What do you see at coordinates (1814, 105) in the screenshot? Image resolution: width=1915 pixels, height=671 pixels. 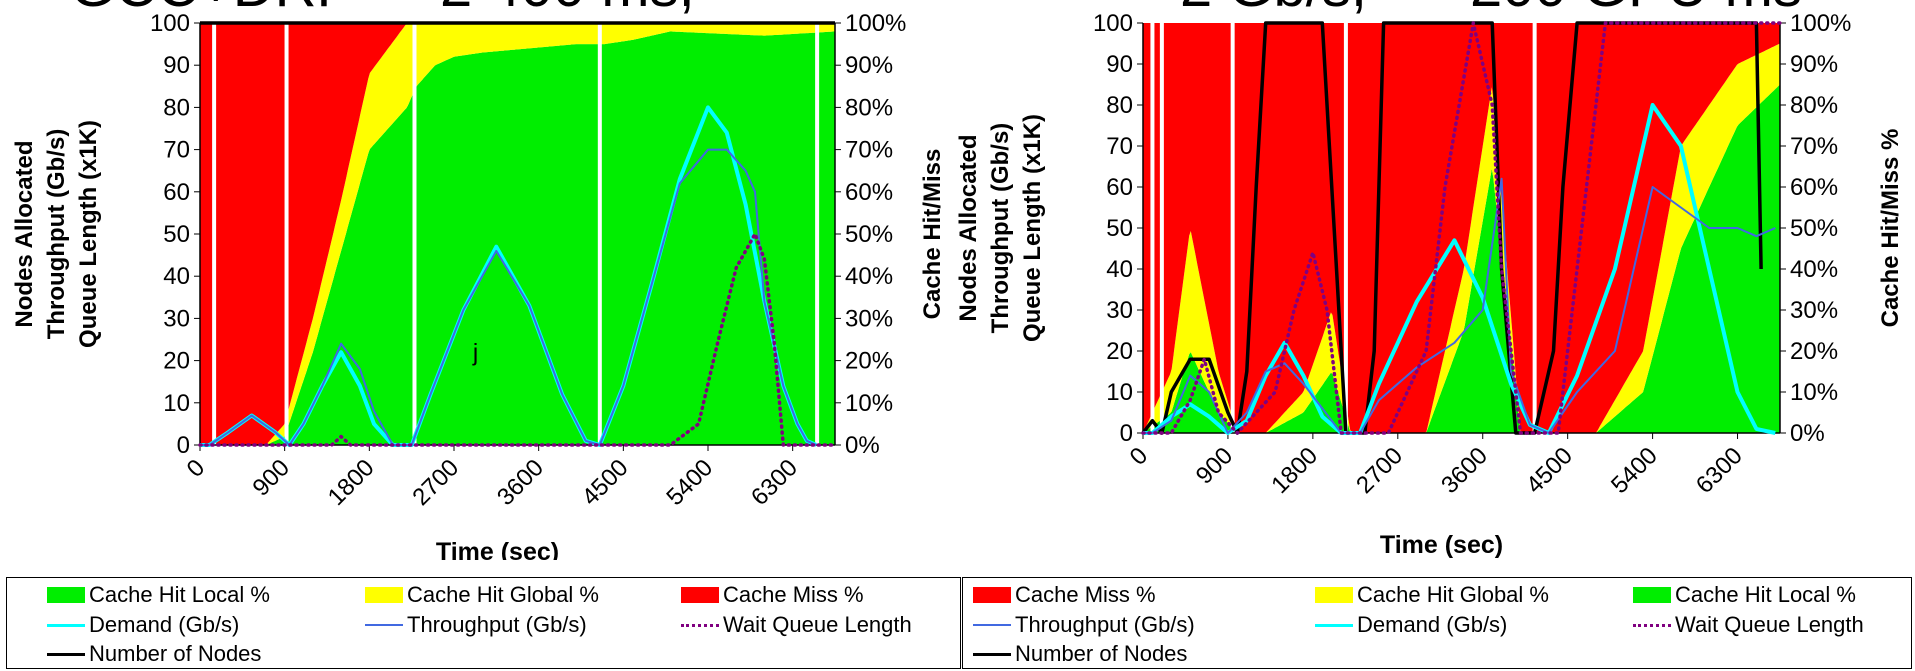 I see `y2-tick-label: 80%` at bounding box center [1814, 105].